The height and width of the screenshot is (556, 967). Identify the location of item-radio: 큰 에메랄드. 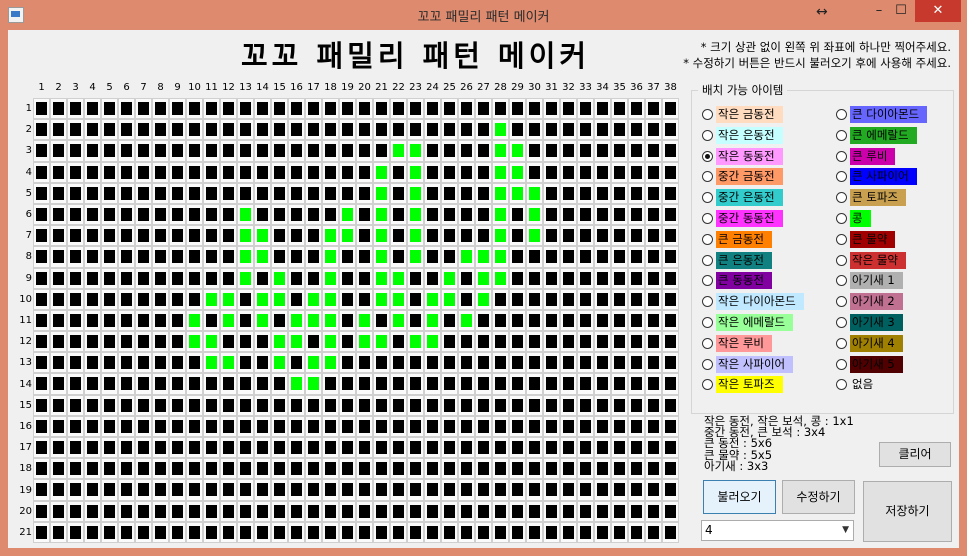
(876, 135).